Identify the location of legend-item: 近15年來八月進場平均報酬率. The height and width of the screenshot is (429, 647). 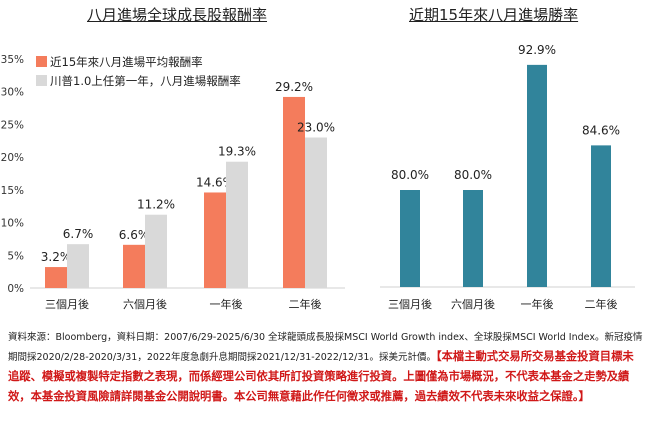
(138, 61).